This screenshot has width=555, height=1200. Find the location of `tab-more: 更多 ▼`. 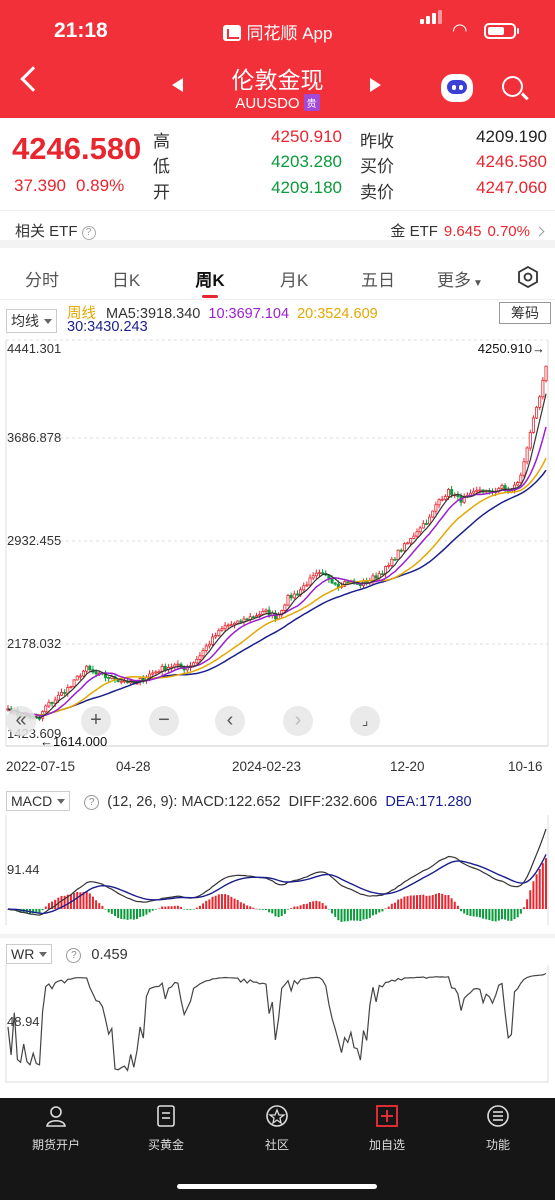

tab-more: 更多 ▼ is located at coordinates (460, 280).